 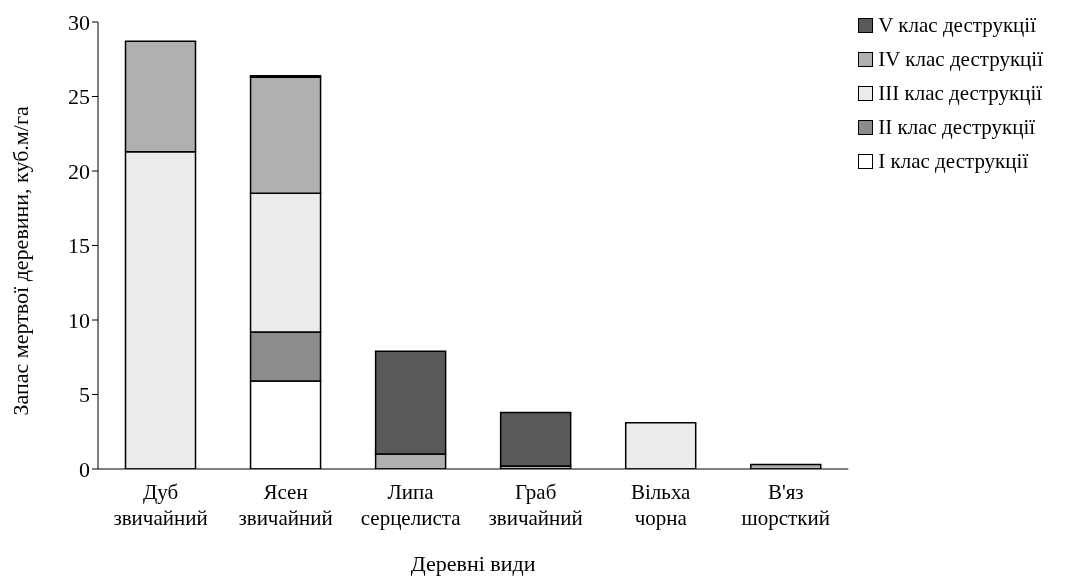 What do you see at coordinates (960, 59) in the screenshot?
I see `legend-label: IV клас деструкції` at bounding box center [960, 59].